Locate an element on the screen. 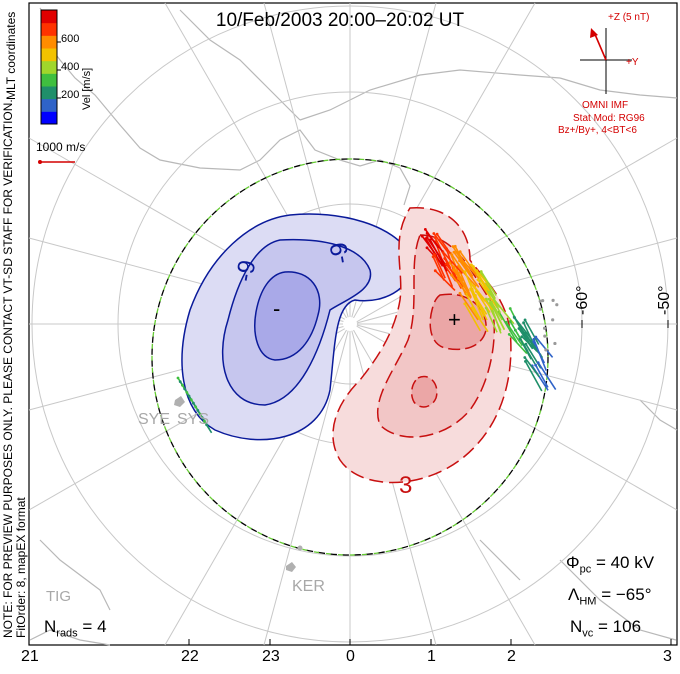 Image resolution: width=680 pixels, height=674 pixels. latitude-label-50: -50° is located at coordinates (664, 300).